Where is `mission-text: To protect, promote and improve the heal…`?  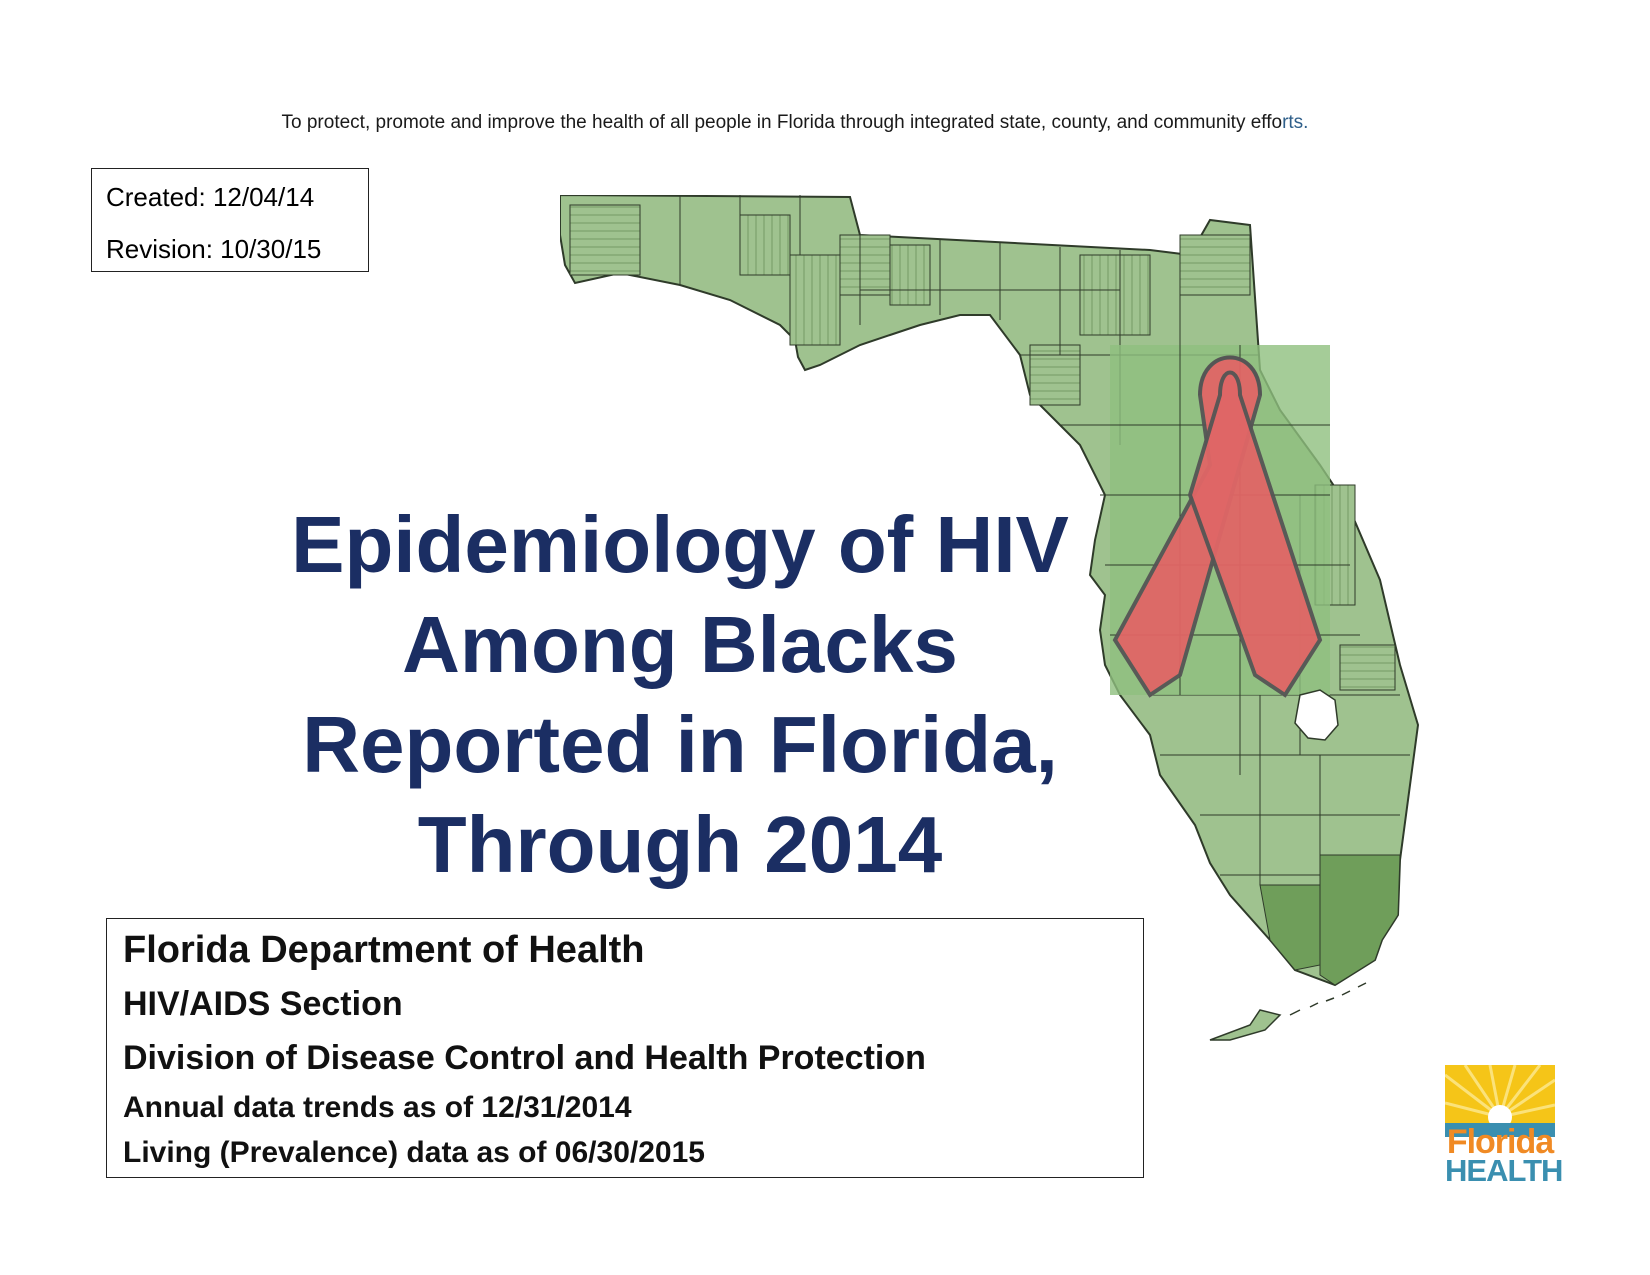 mission-text: To protect, promote and improve the heal… is located at coordinates (782, 122).